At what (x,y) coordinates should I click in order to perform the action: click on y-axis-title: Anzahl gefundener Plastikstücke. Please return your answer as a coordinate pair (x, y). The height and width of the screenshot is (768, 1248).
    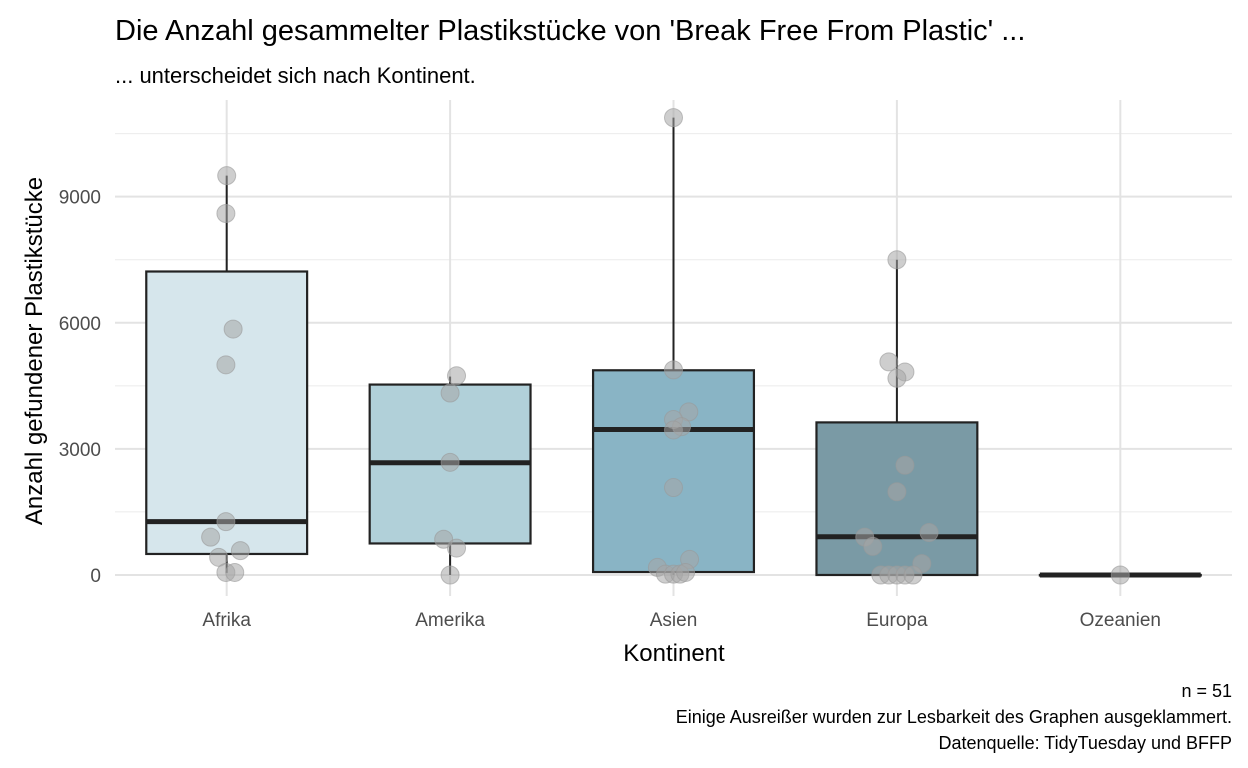
    Looking at the image, I should click on (34, 351).